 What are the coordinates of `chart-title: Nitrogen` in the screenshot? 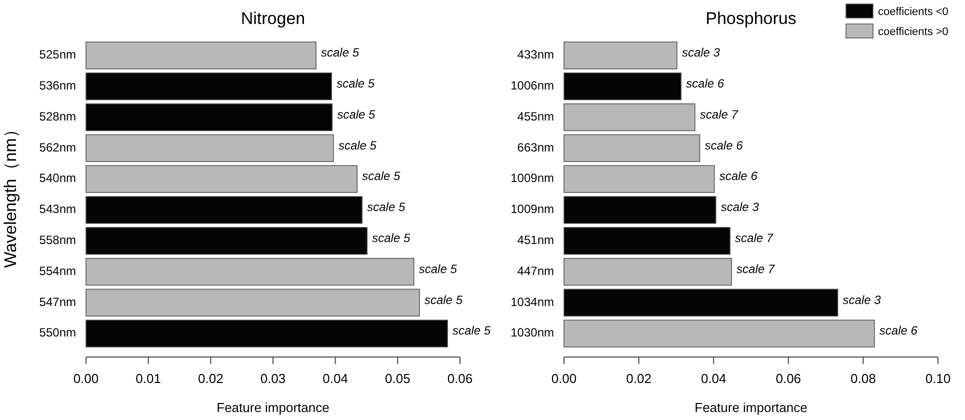 It's located at (273, 18).